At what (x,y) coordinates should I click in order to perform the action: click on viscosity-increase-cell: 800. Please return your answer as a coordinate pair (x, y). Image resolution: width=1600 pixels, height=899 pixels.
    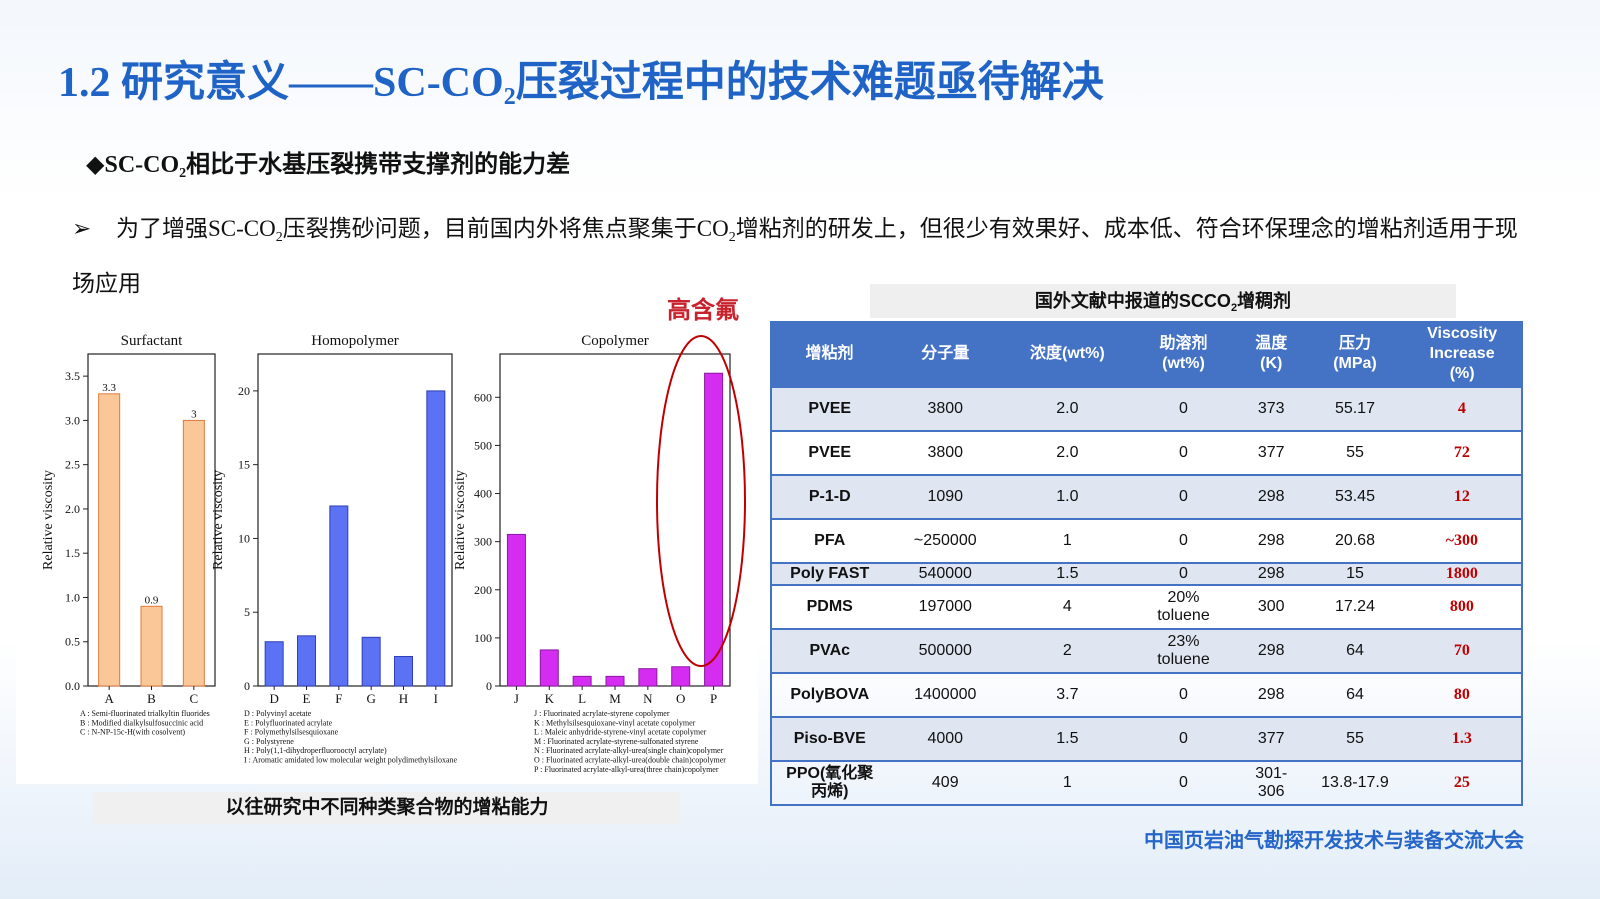
    Looking at the image, I should click on (1462, 606).